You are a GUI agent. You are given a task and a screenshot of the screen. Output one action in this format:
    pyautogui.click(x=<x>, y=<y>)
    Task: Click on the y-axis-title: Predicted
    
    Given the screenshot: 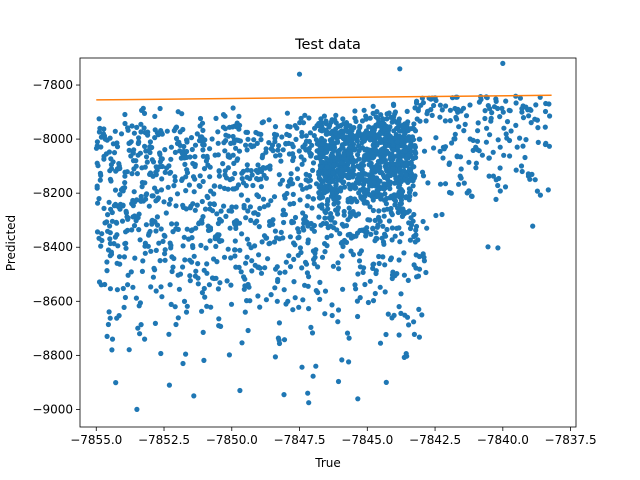 What is the action you would take?
    pyautogui.click(x=11, y=243)
    